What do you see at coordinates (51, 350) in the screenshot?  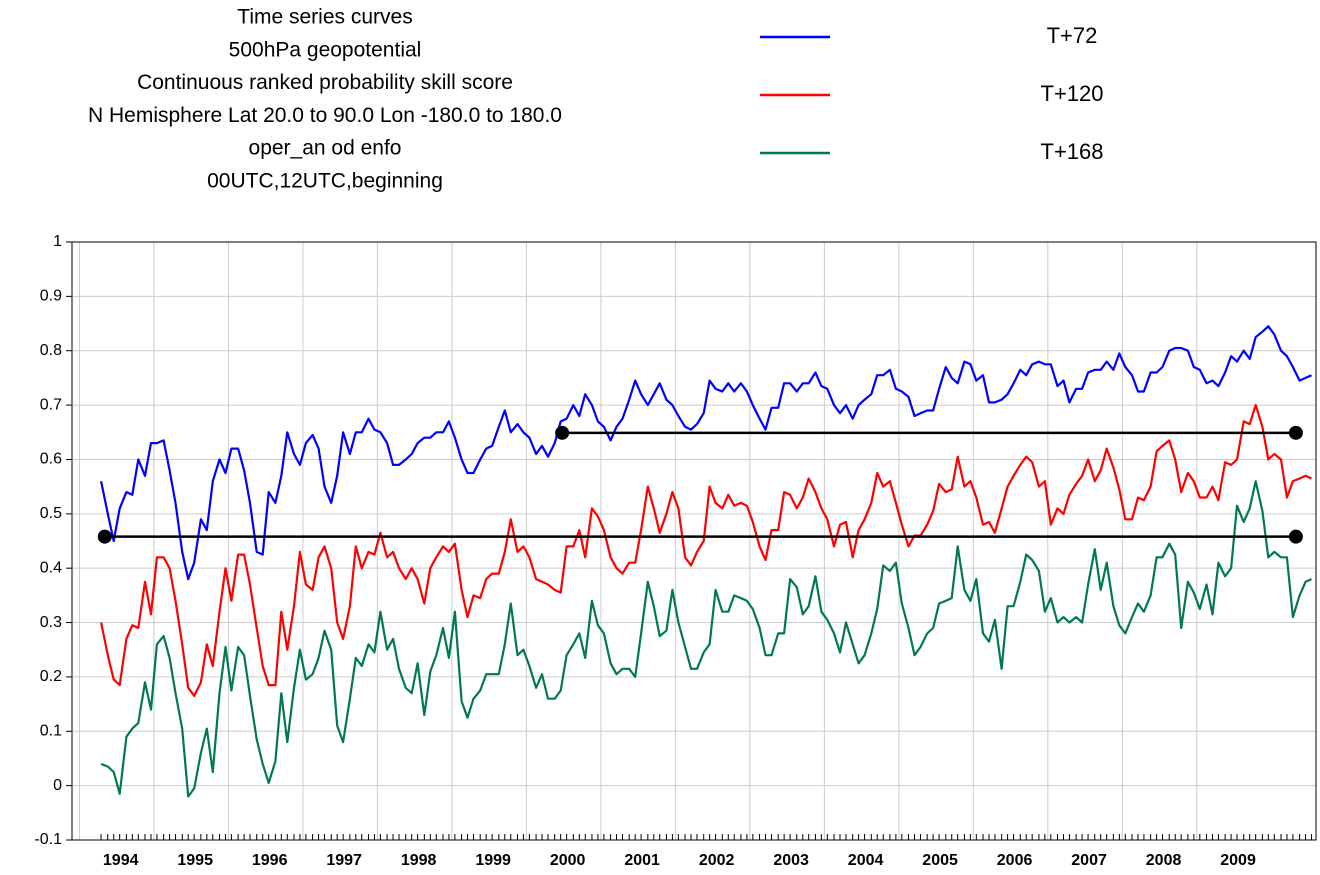 I see `y-tick-label: 0.8` at bounding box center [51, 350].